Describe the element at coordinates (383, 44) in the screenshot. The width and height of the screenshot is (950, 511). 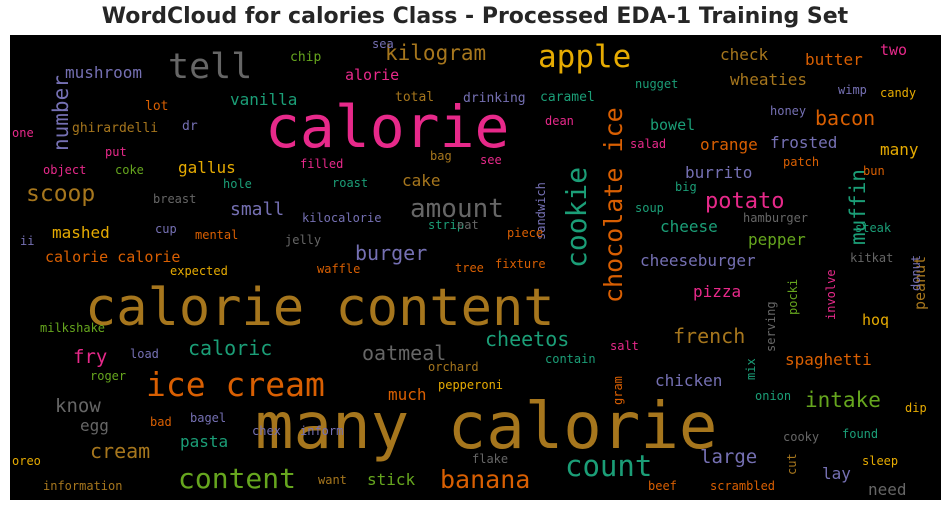
I see `word-sea: sea` at that location.